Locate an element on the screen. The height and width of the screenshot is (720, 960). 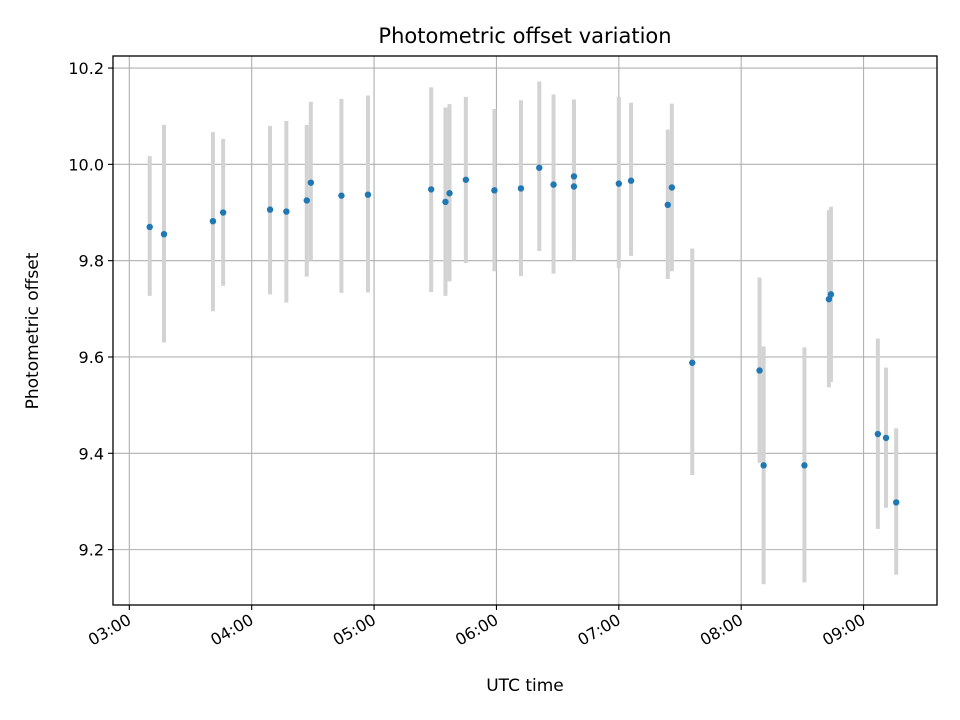
y-tick-label: 9.4 is located at coordinates (91, 453).